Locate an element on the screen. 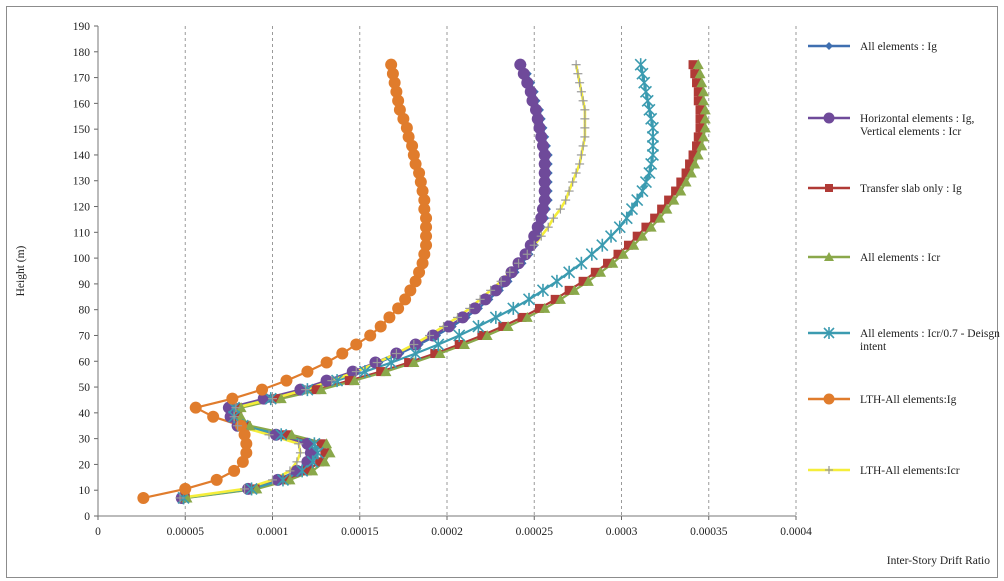 Image resolution: width=1004 pixels, height=581 pixels. x-tick-label: 0.00035 is located at coordinates (709, 532).